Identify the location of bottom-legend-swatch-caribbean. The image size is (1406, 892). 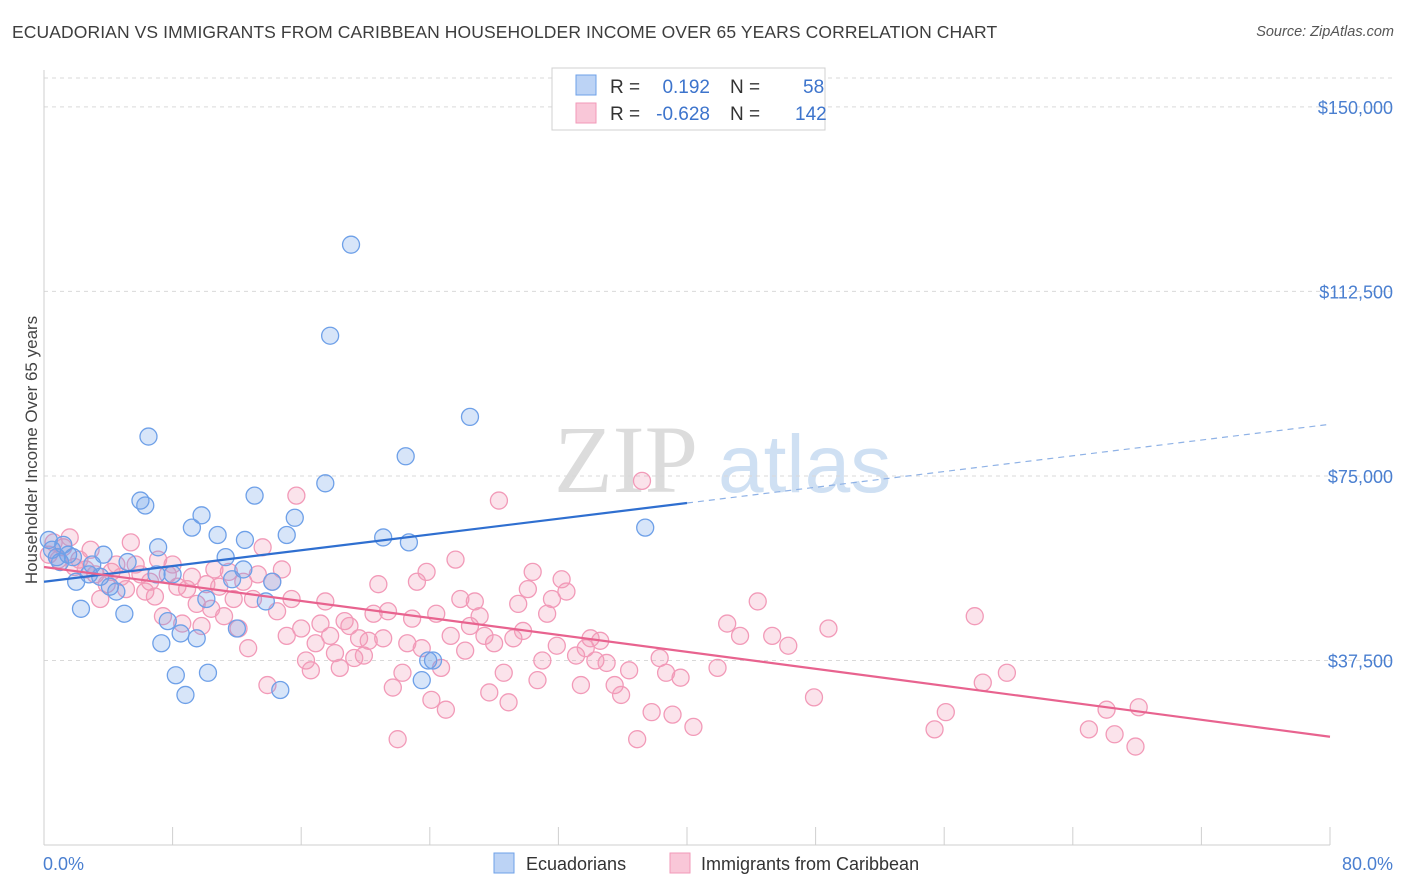
(680, 863).